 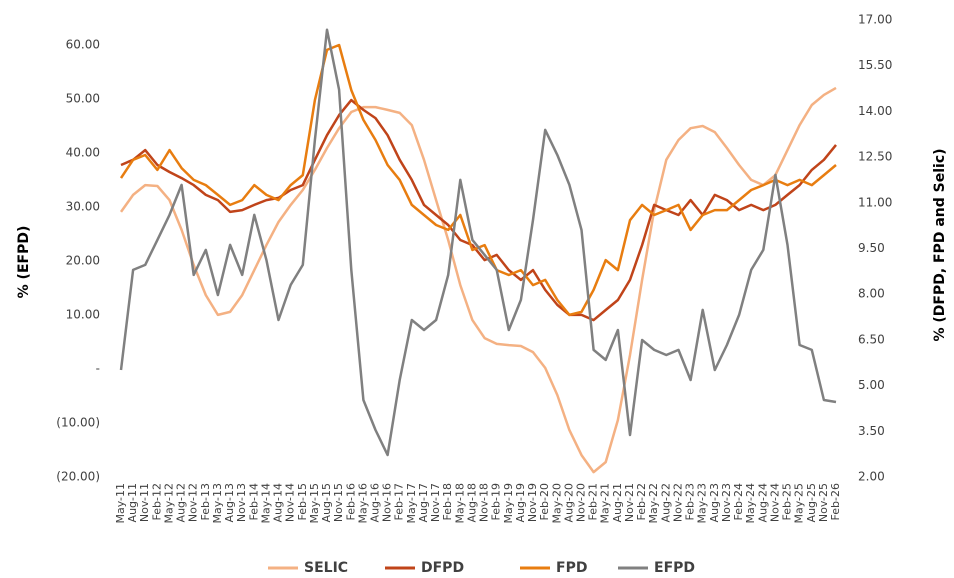 I want to click on x-tick-label: Aug-25, so click(x=811, y=502).